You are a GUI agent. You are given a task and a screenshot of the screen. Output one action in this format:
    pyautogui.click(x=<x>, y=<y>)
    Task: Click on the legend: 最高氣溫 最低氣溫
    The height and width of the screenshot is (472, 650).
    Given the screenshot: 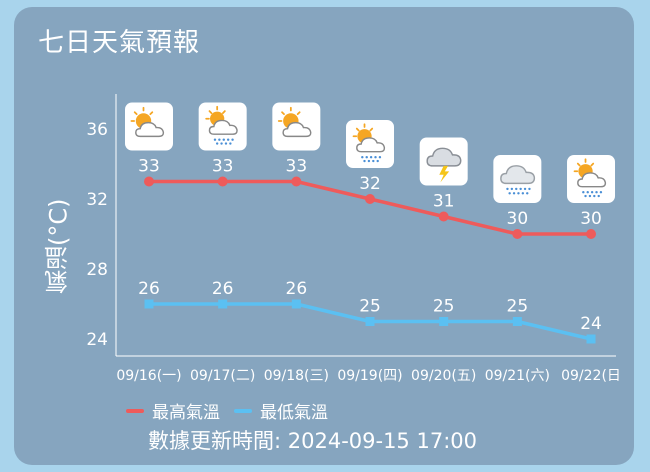 What is the action you would take?
    pyautogui.click(x=234, y=410)
    